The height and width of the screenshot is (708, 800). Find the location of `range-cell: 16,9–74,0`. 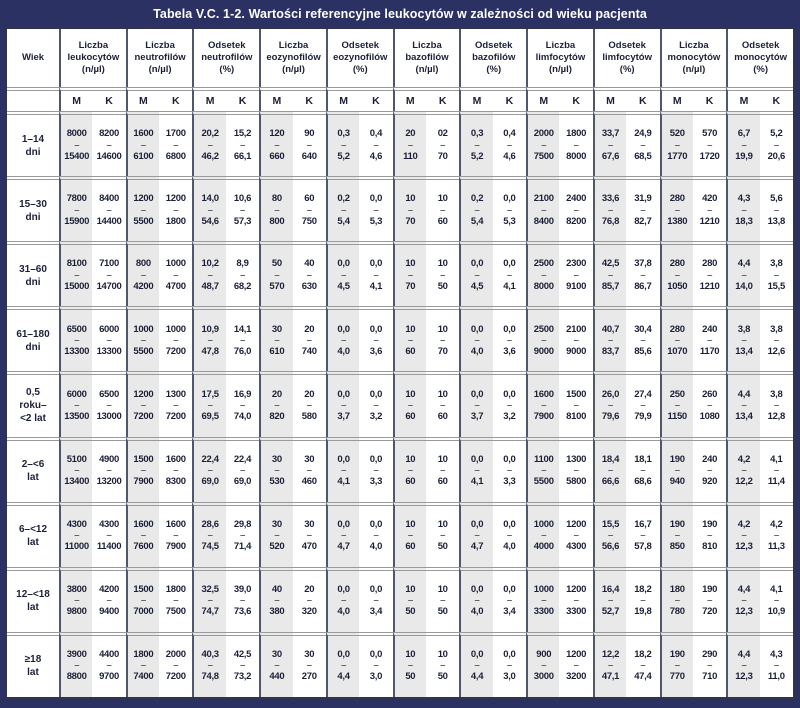

range-cell: 16,9–74,0 is located at coordinates (242, 403).